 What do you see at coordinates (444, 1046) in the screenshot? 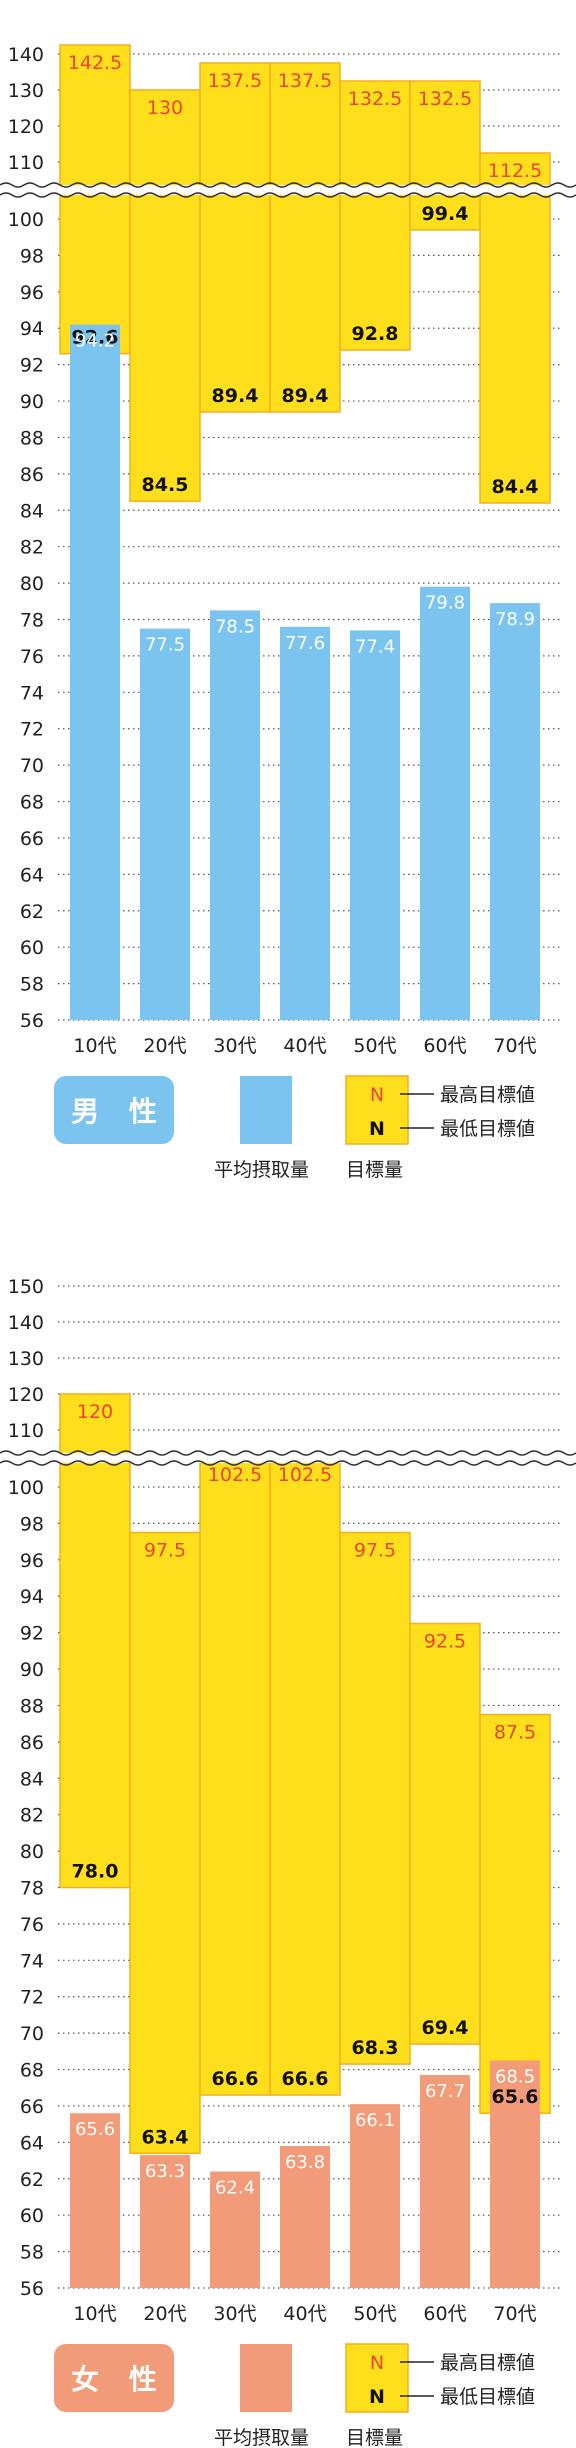
I see `x-category-label: 60代` at bounding box center [444, 1046].